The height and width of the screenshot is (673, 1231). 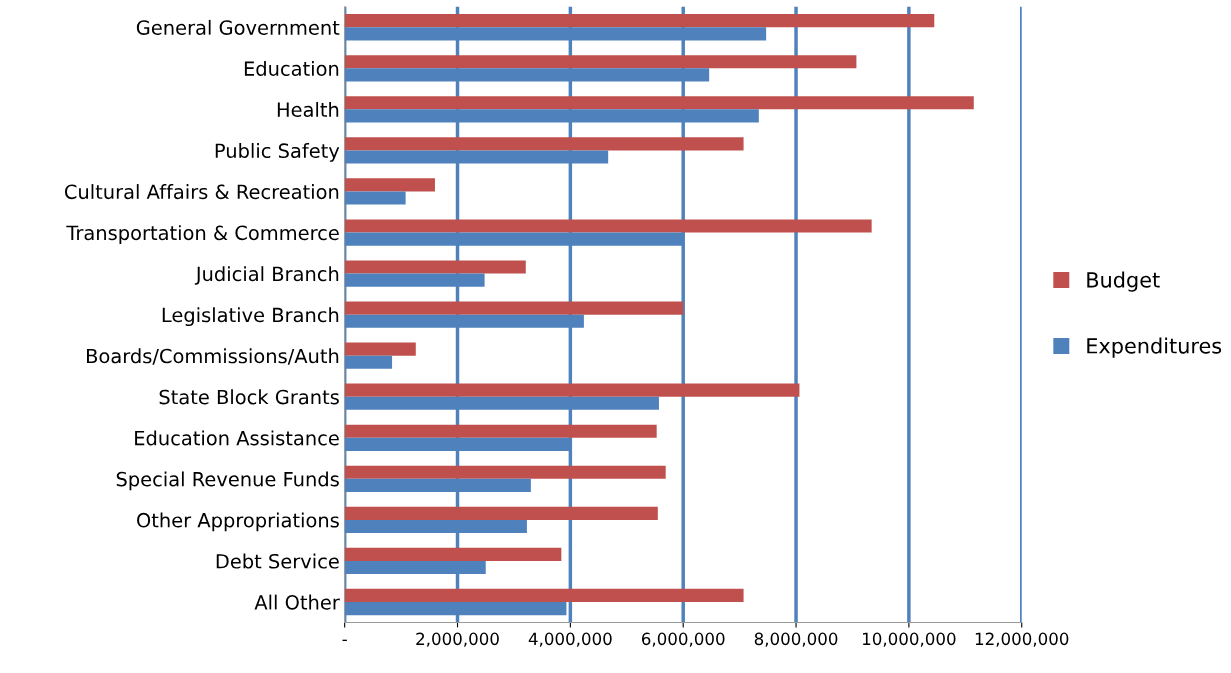 What do you see at coordinates (308, 109) in the screenshot?
I see `y-tick-label: Health` at bounding box center [308, 109].